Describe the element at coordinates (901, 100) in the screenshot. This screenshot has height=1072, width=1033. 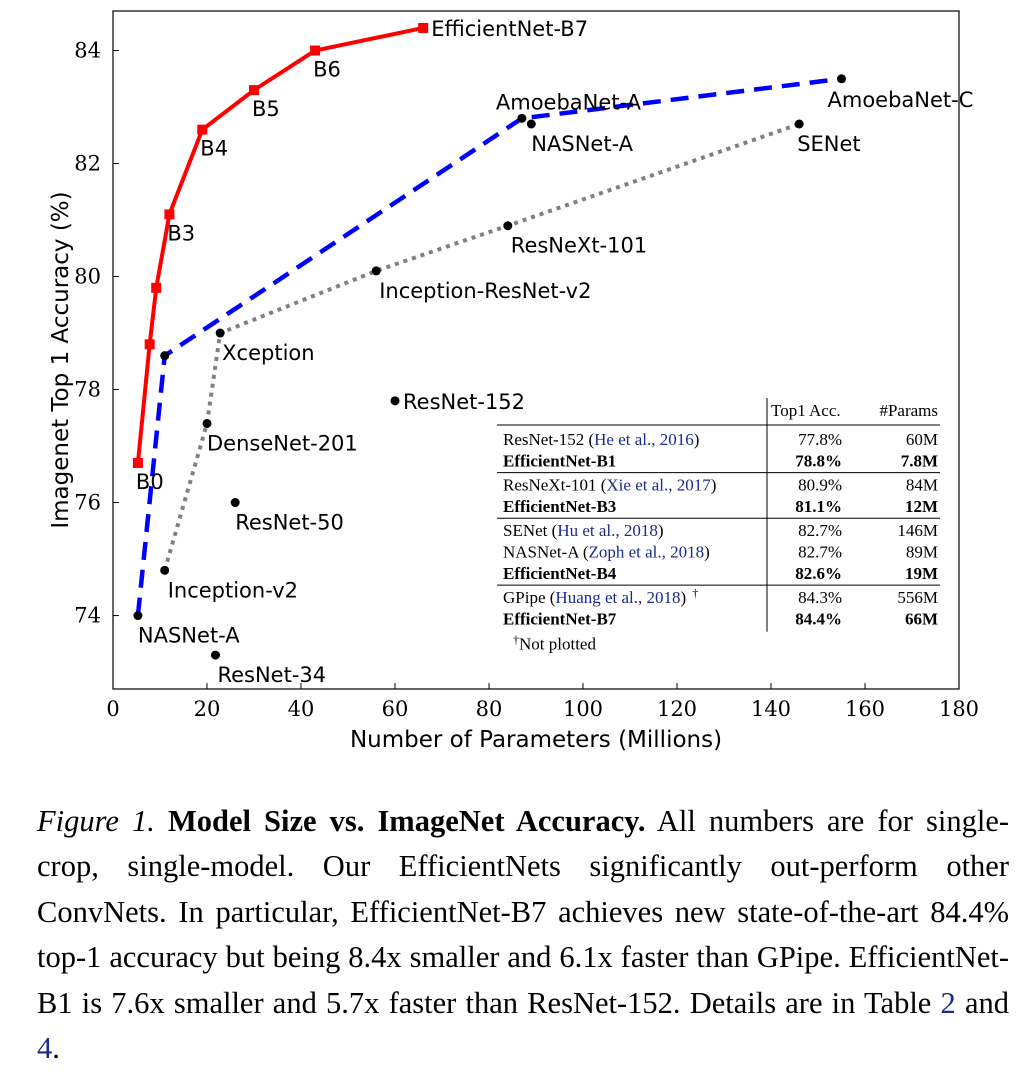
I see `point-label: AmoebaNet-C` at that location.